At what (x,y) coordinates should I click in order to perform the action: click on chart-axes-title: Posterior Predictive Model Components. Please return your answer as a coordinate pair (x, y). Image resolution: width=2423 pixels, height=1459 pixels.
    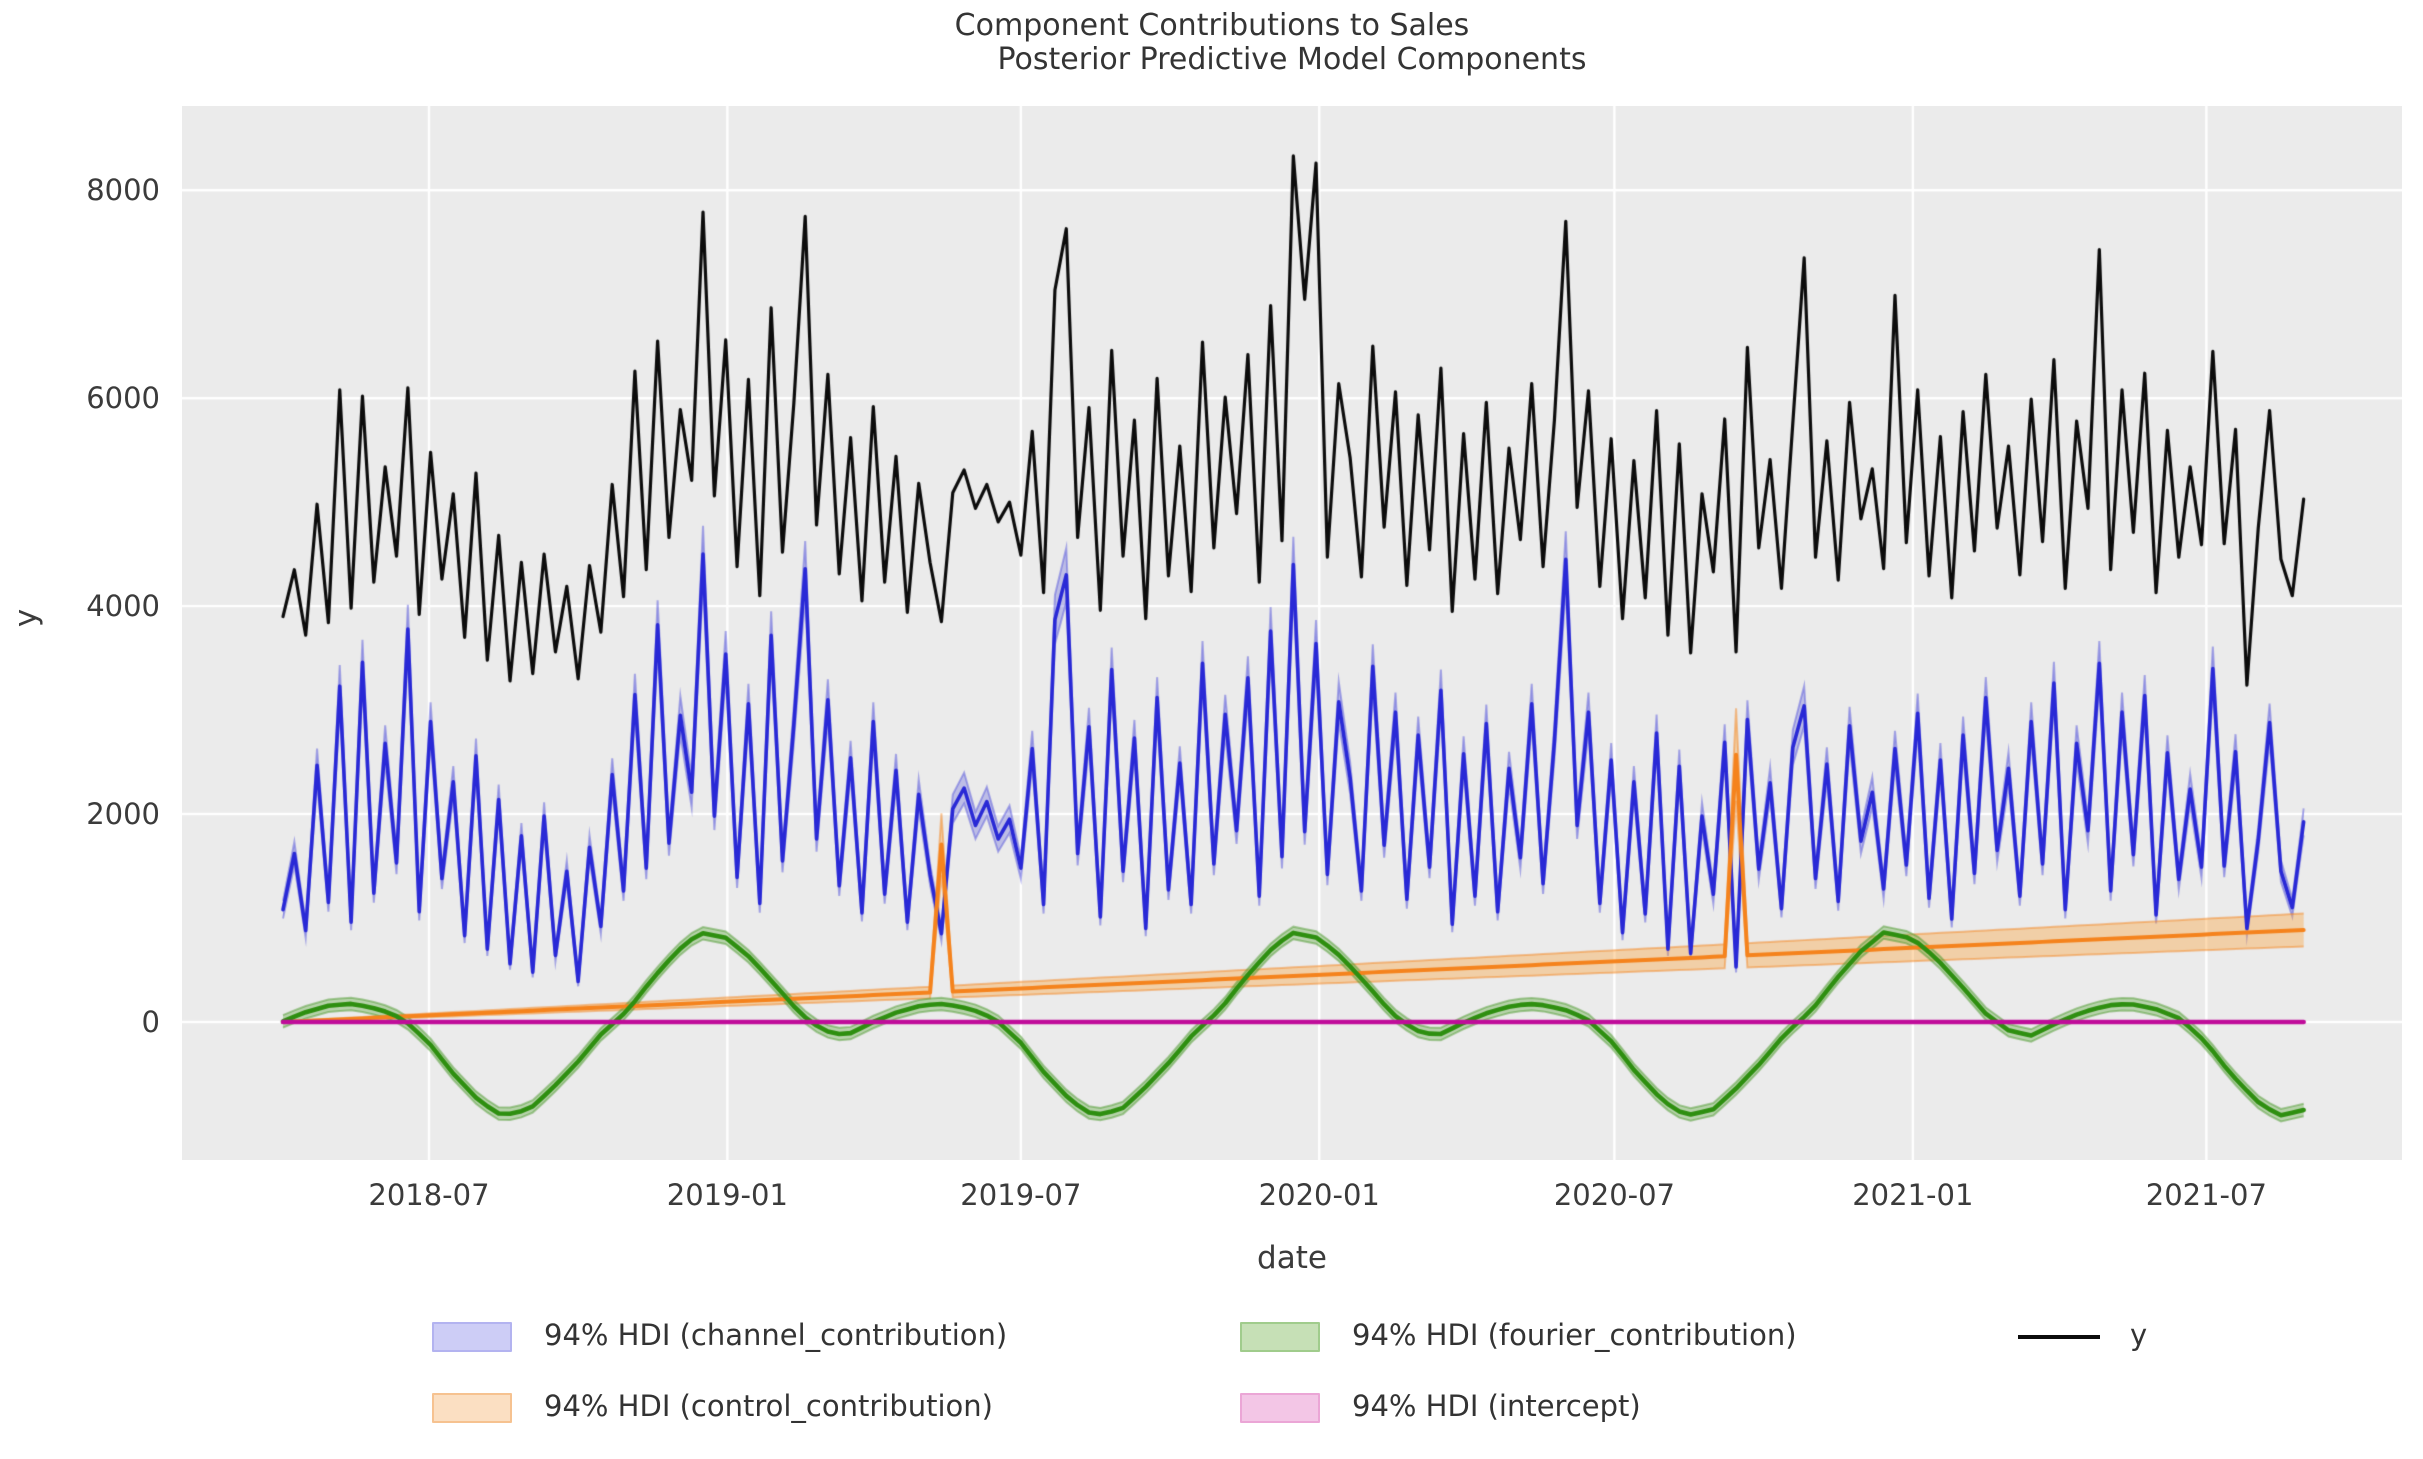
    Looking at the image, I should click on (1292, 59).